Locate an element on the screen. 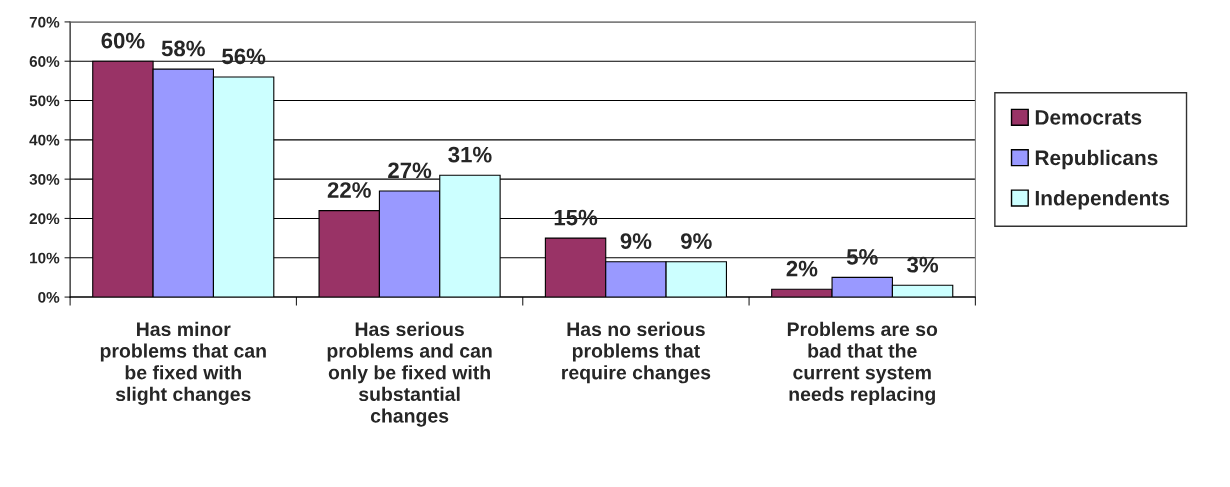  x-tick-label: Has no serious problems that require changes is located at coordinates (636, 352).